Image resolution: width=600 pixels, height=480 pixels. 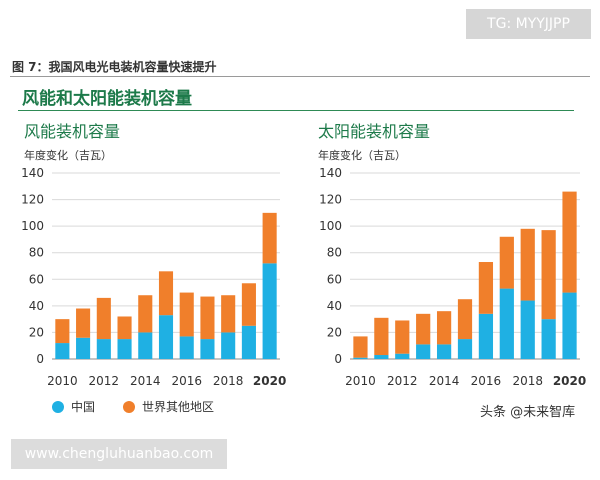 I want to click on wind-y-tick-label: 60, so click(x=36, y=279).